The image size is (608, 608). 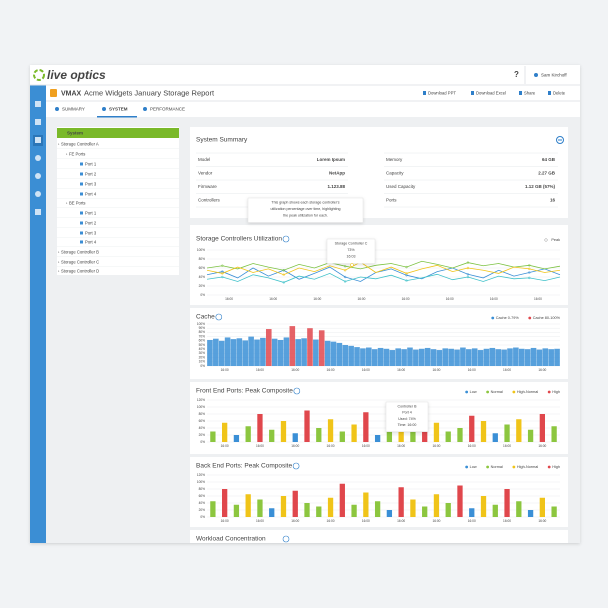 I want to click on y-tick-label: 40%, so click(x=202, y=503).